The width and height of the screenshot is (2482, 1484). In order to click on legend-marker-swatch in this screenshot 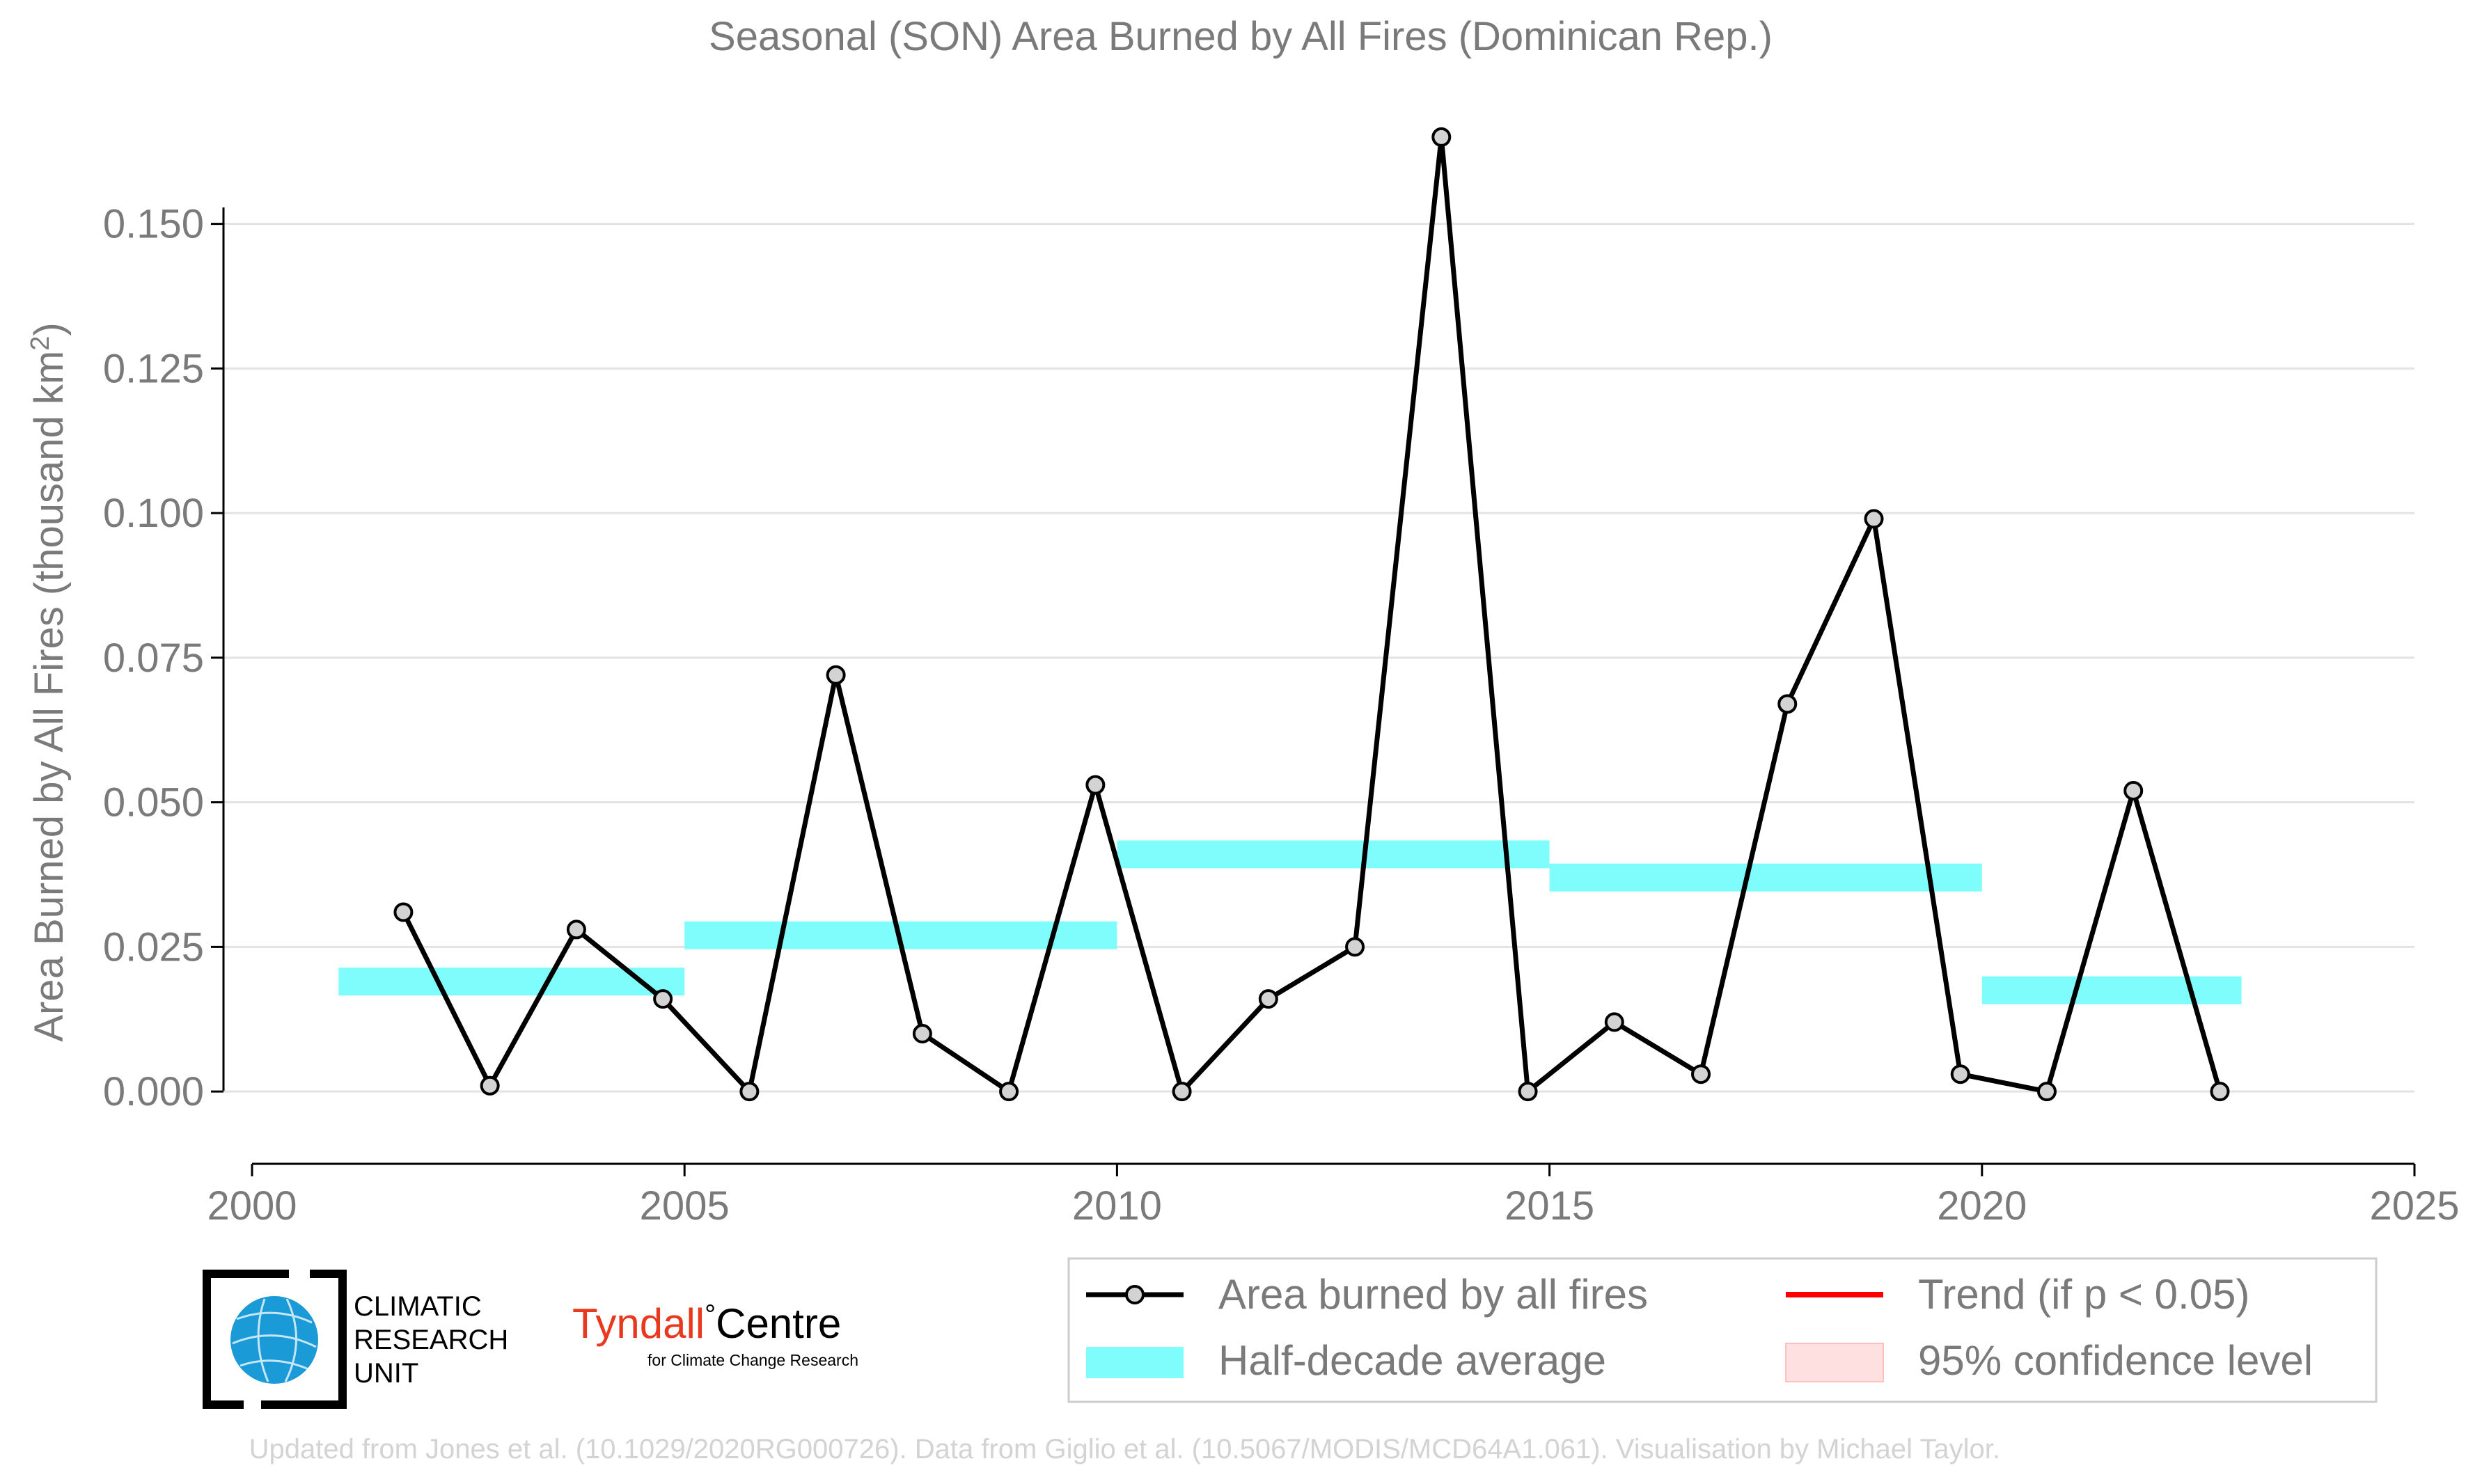, I will do `click(1135, 1294)`.